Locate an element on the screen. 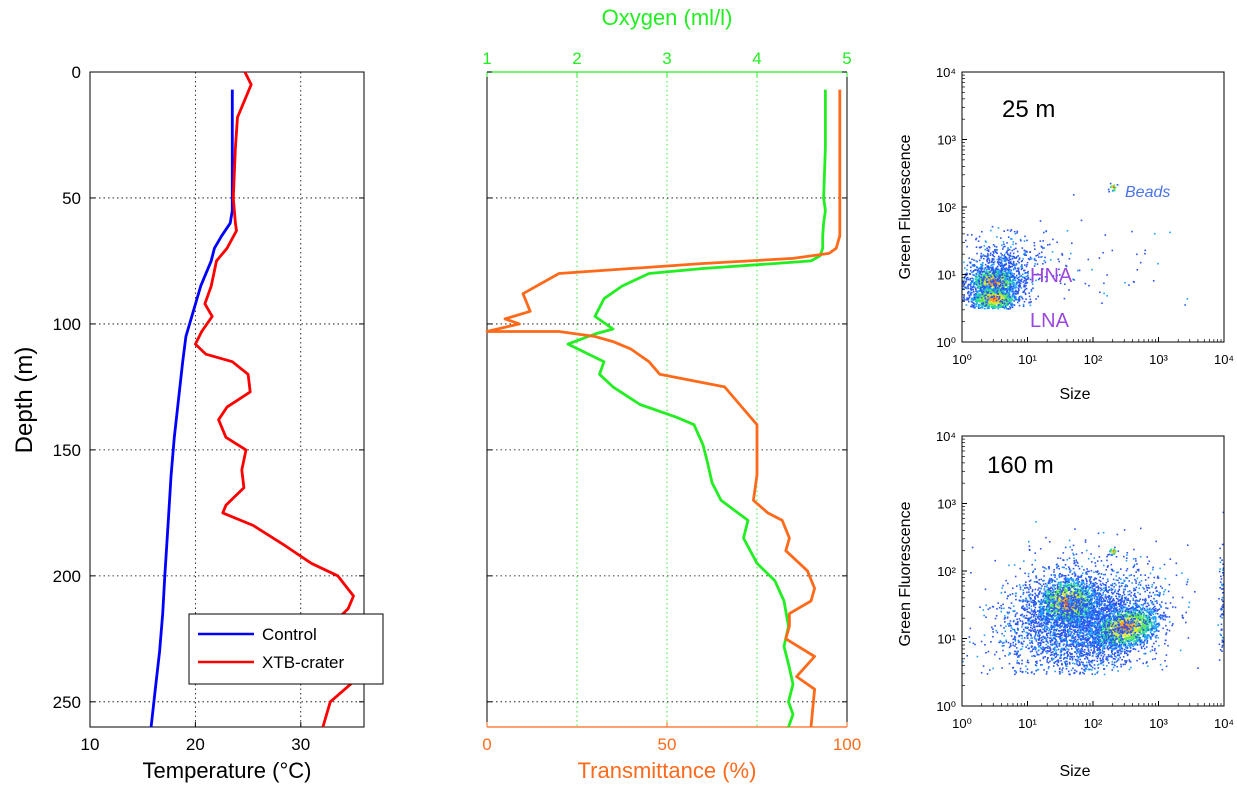 The height and width of the screenshot is (787, 1237). oxygen-tick-label: 5 is located at coordinates (846, 58).